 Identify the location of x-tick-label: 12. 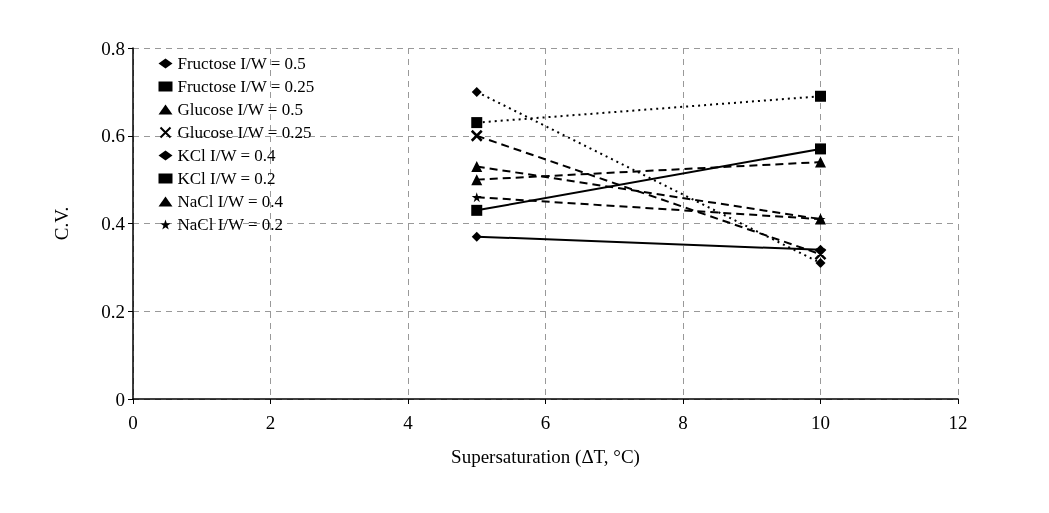
(958, 422).